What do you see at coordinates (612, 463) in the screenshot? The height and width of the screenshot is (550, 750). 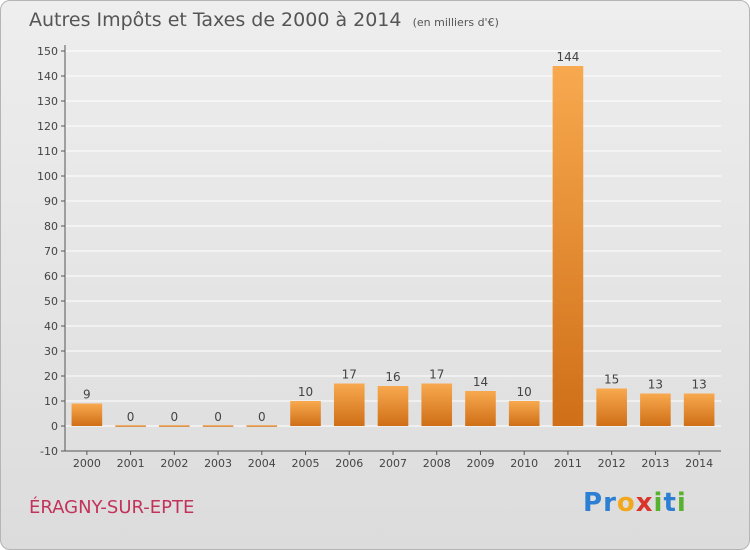 I see `x-tick-label: 2012` at bounding box center [612, 463].